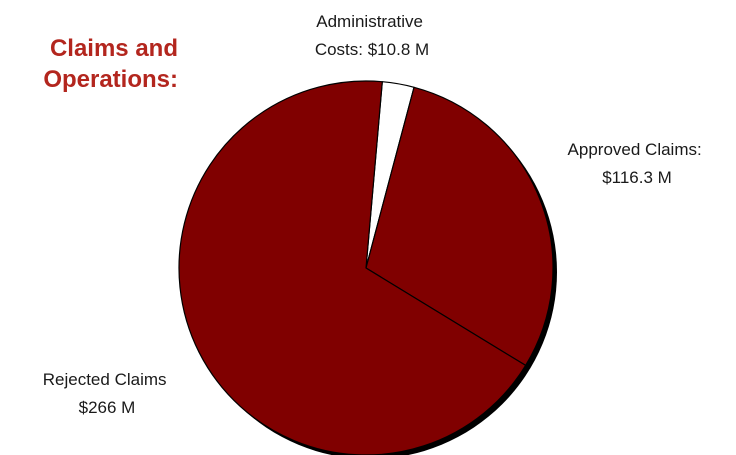 The width and height of the screenshot is (736, 455). I want to click on slice-label-administrative-line-2: Costs: $10.8 M, so click(372, 49).